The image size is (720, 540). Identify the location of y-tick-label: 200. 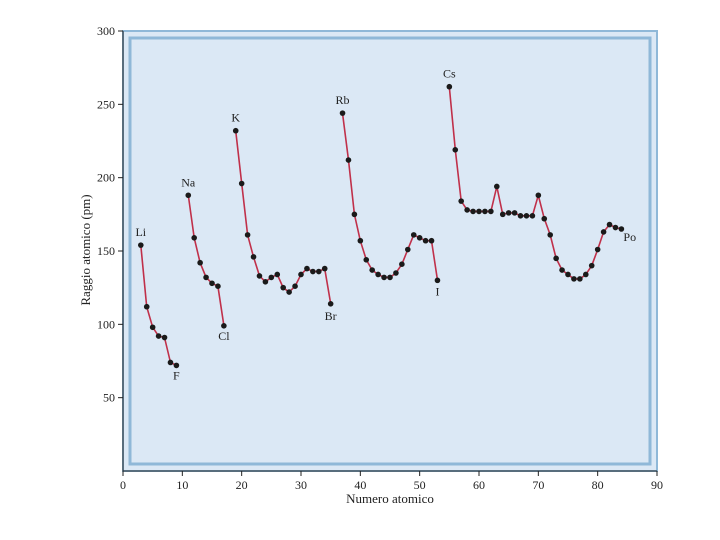
(106, 178).